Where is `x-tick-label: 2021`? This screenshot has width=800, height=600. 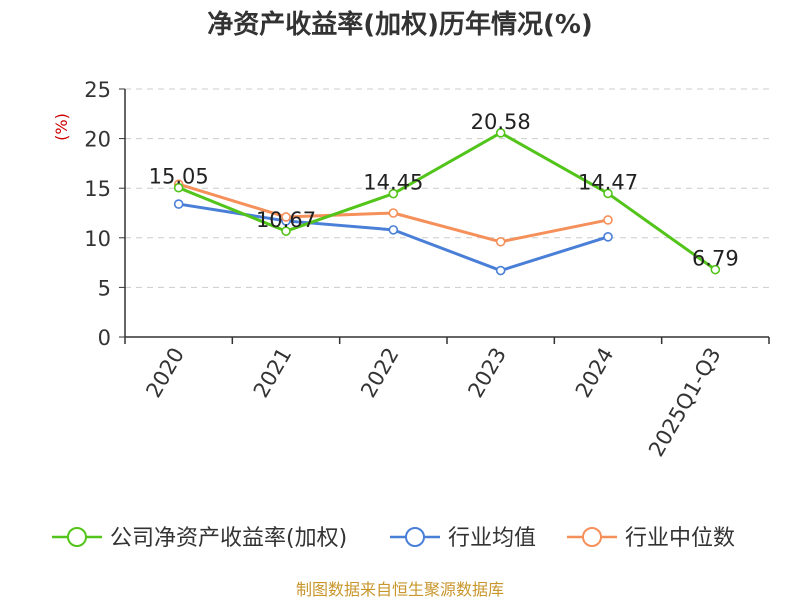 x-tick-label: 2021 is located at coordinates (273, 373).